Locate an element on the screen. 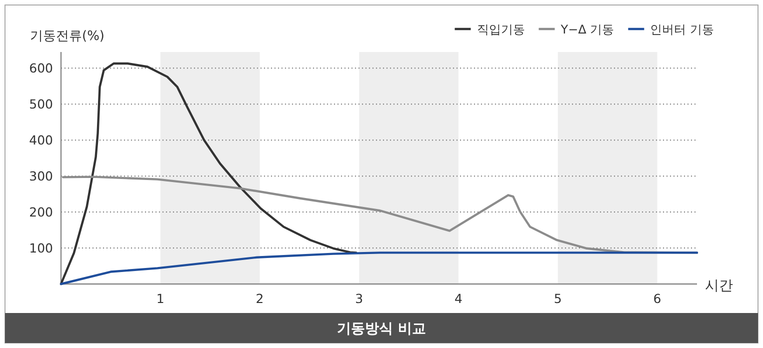 This screenshot has width=763, height=348. x-axis-title: 시간 is located at coordinates (719, 286).